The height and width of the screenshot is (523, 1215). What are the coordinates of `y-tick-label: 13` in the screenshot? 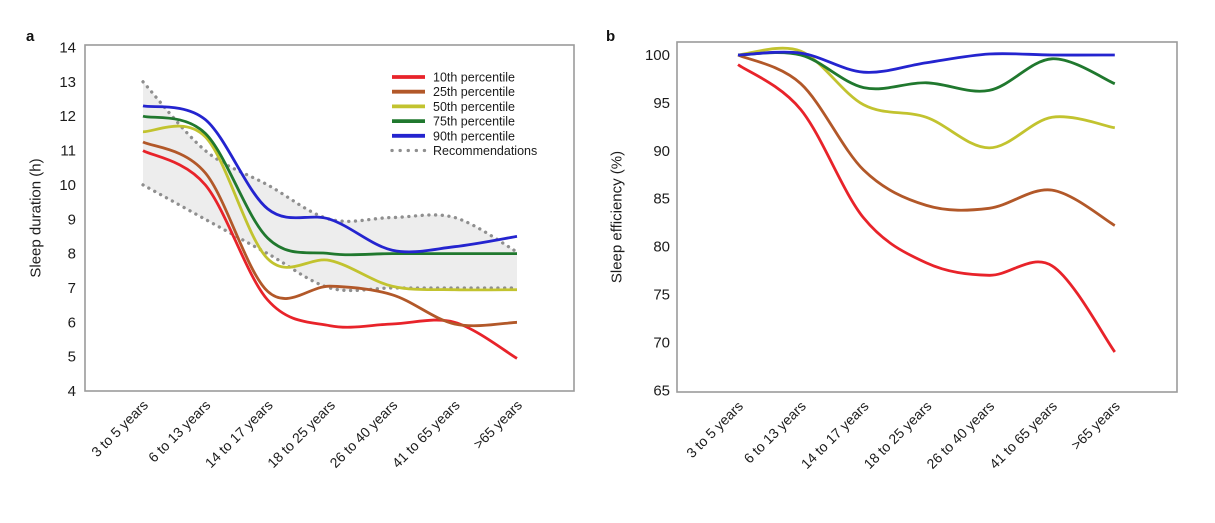 It's located at (67, 82).